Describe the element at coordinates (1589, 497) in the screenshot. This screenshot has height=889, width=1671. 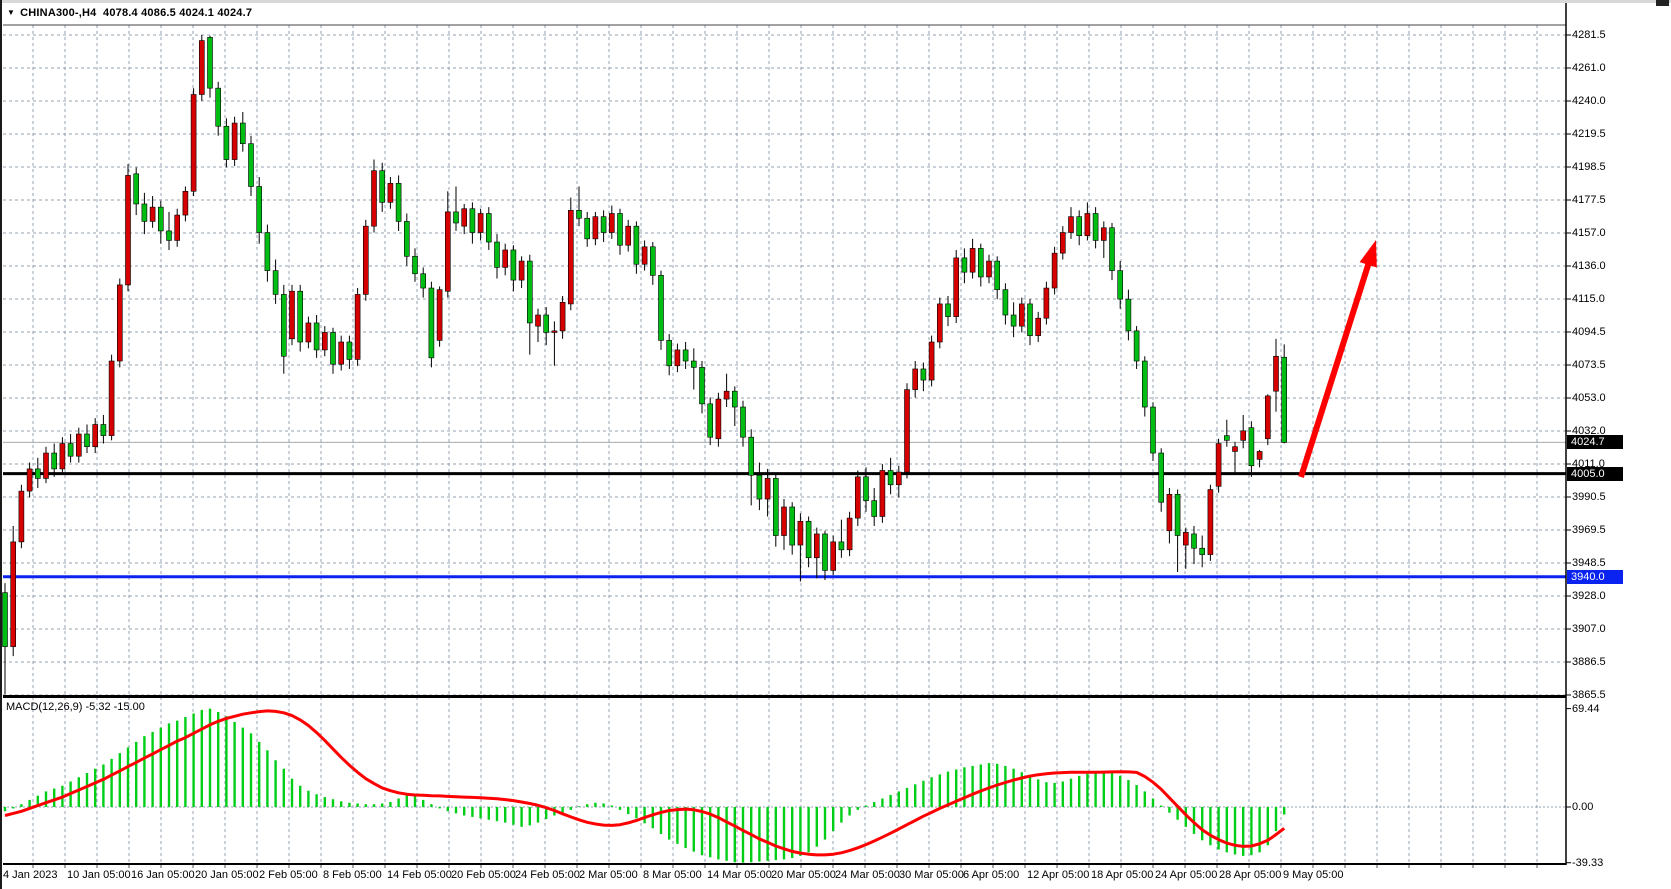
I see `price-tick-label: 3990.5` at that location.